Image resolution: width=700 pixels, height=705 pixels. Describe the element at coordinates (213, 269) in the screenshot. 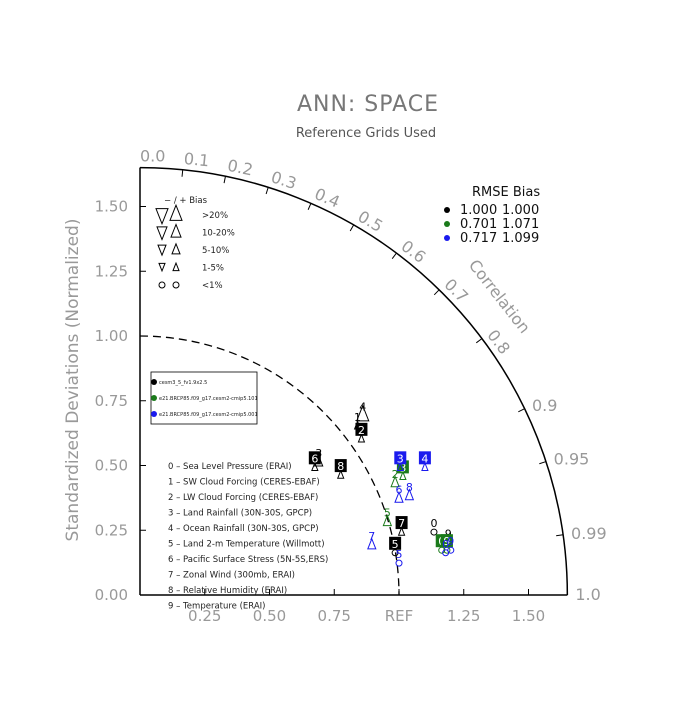

I see `bias-legend-label: 1-5%` at that location.